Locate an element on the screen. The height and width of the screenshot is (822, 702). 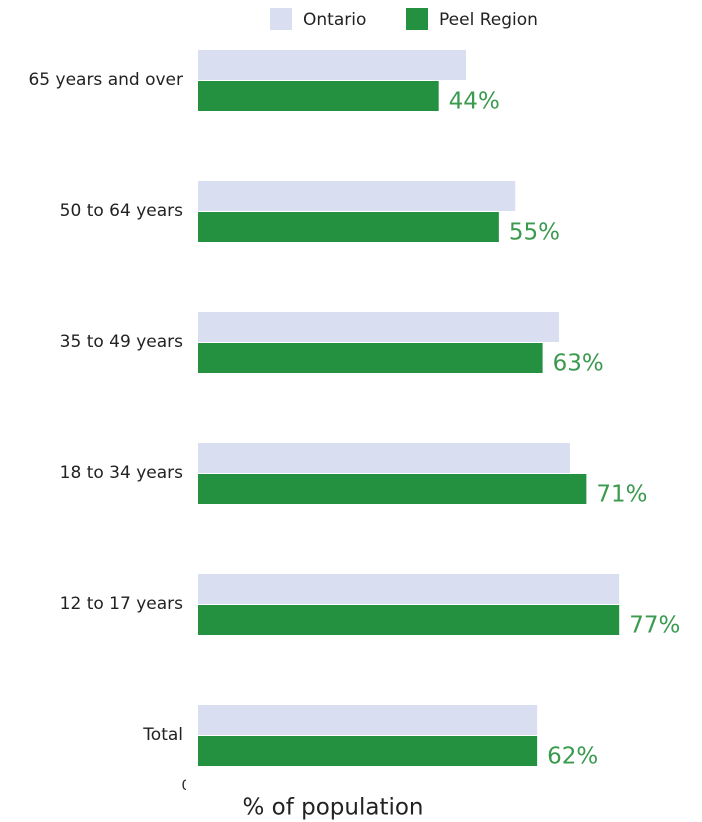
legend-label: Peel Region is located at coordinates (488, 20).